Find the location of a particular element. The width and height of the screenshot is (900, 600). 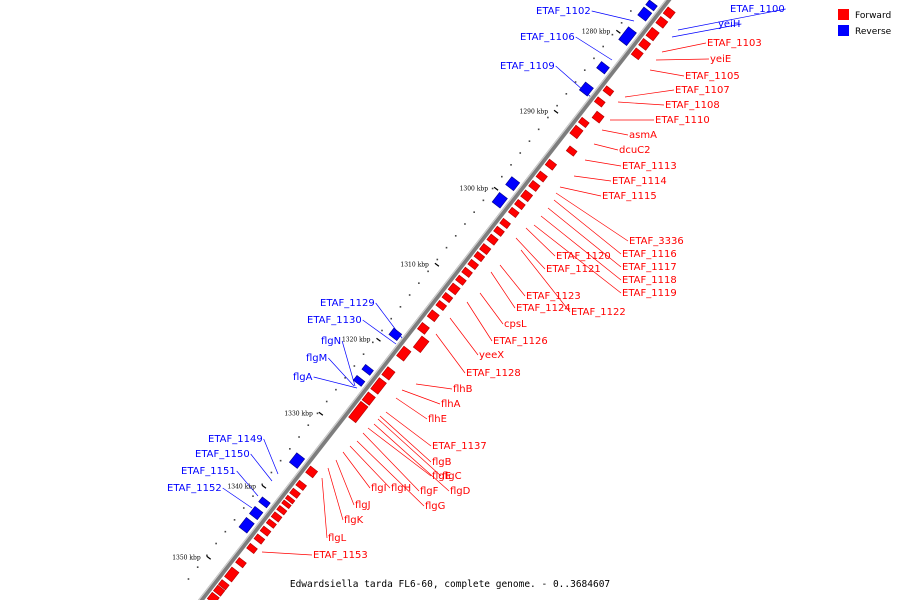

gene-label-etaf-1151: ETAF_1151 is located at coordinates (208, 471).